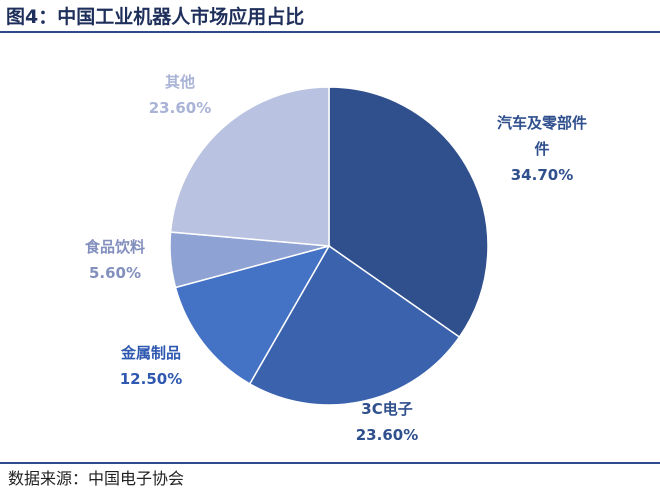  What do you see at coordinates (542, 123) in the screenshot?
I see `slice-name-label-1: 汽车及零部件` at bounding box center [542, 123].